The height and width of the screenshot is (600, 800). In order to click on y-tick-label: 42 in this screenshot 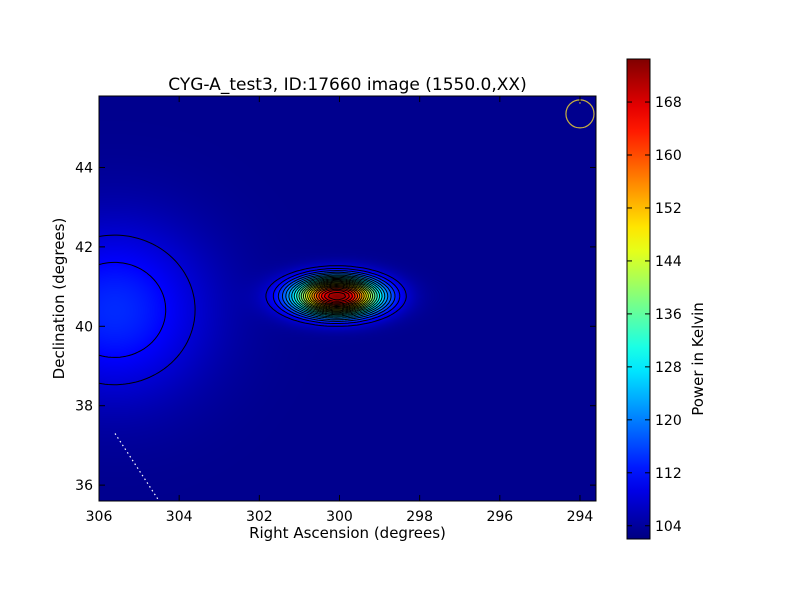, I will do `click(84, 248)`.